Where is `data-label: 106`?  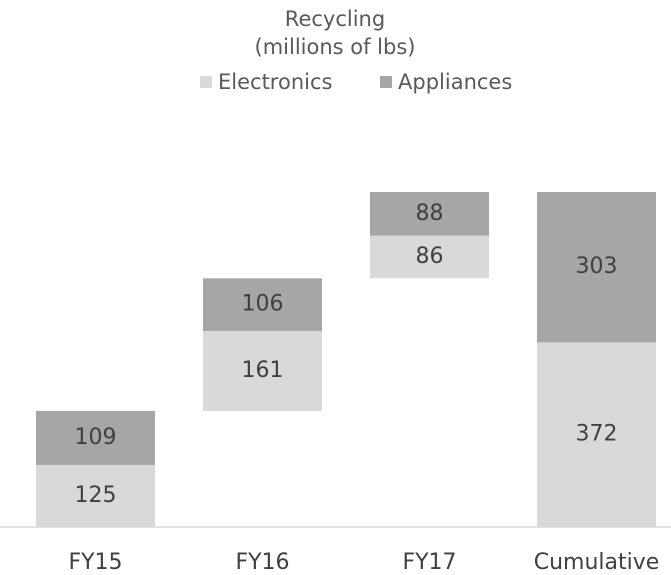
data-label: 106 is located at coordinates (263, 304).